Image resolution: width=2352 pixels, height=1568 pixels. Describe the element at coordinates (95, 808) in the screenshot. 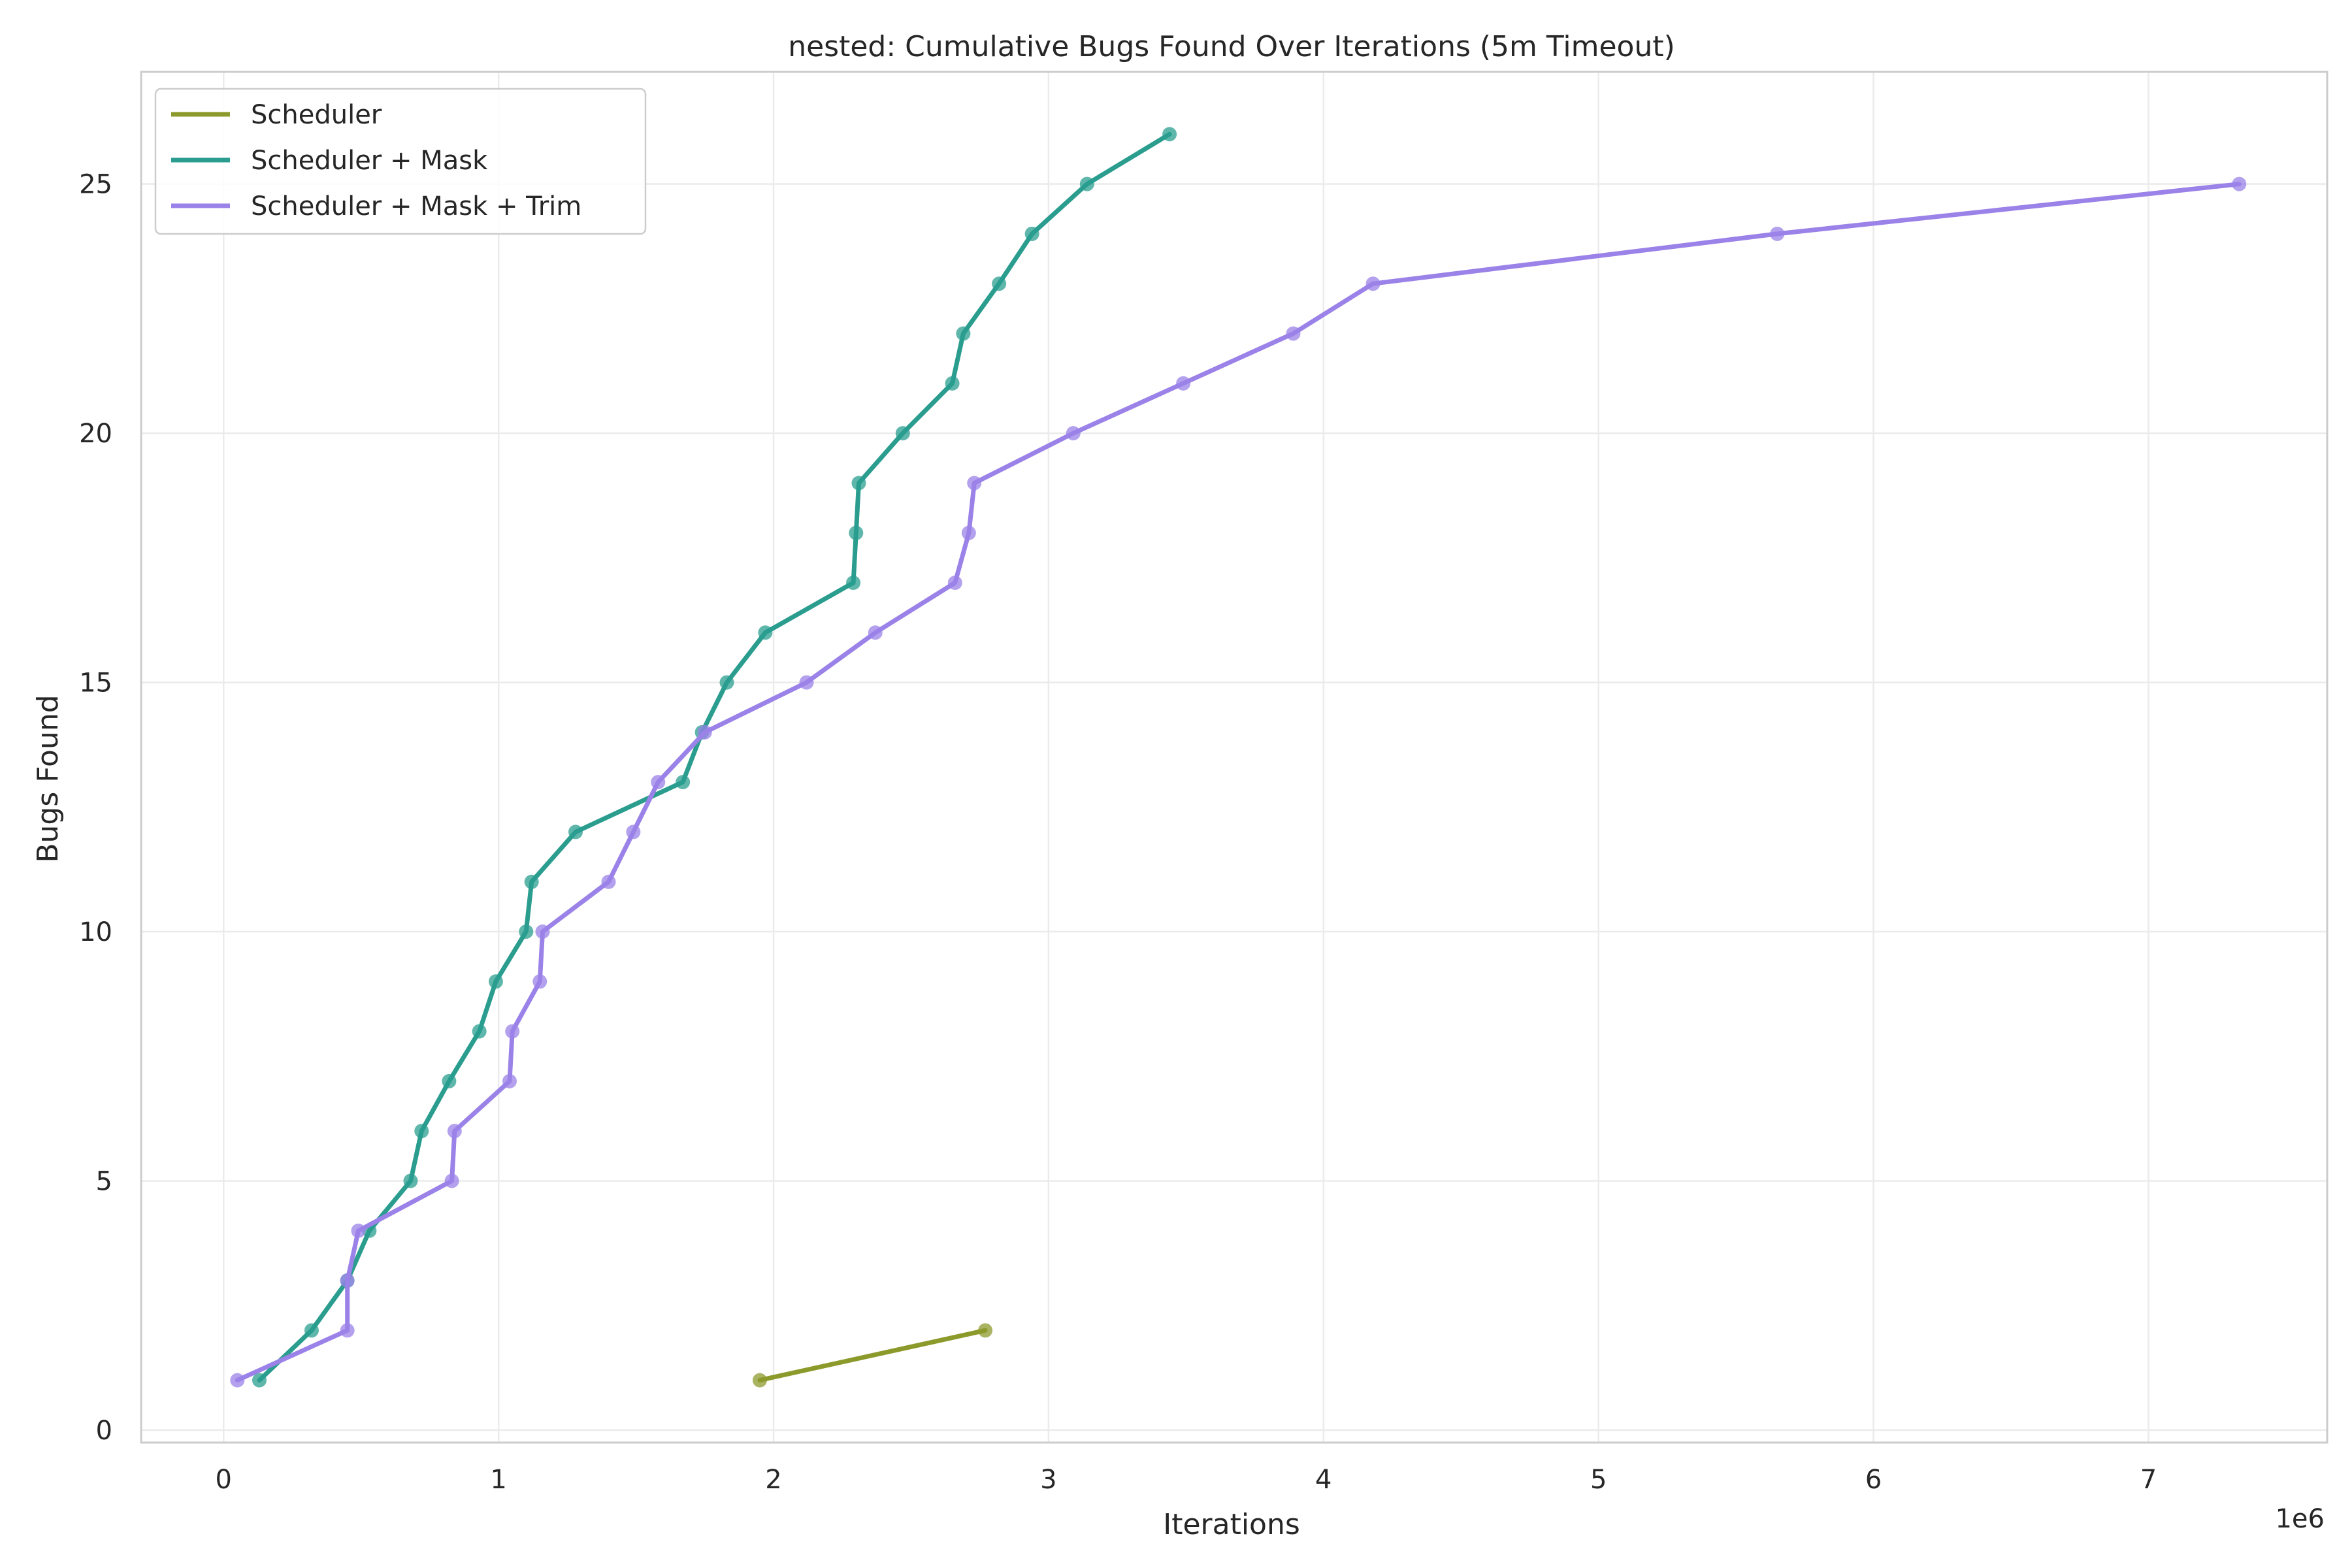

I see `y-axis-ticks: 0 5 10 15 20 25` at that location.